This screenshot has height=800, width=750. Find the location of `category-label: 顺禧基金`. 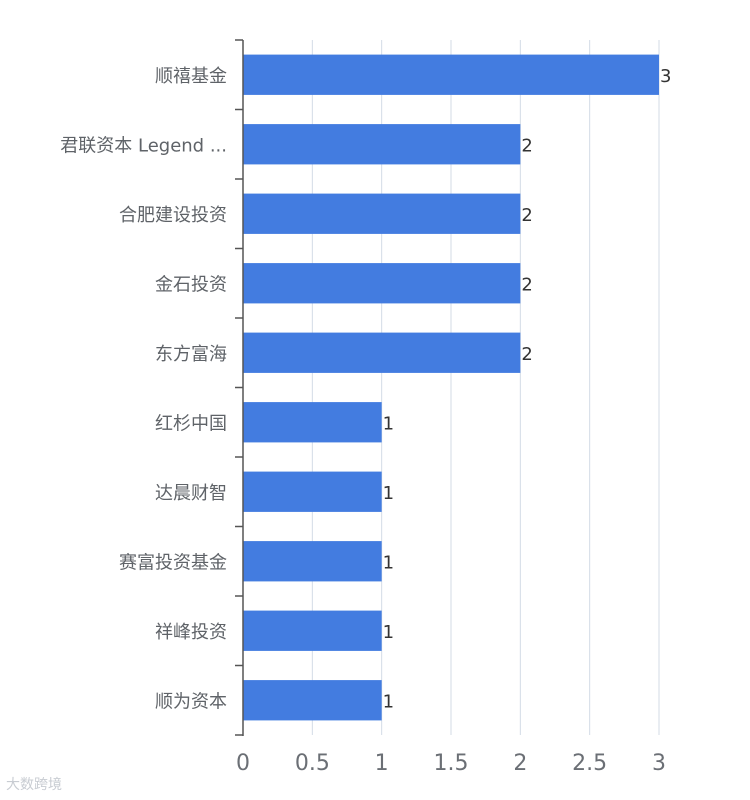

category-label: 顺禧基金 is located at coordinates (191, 76).